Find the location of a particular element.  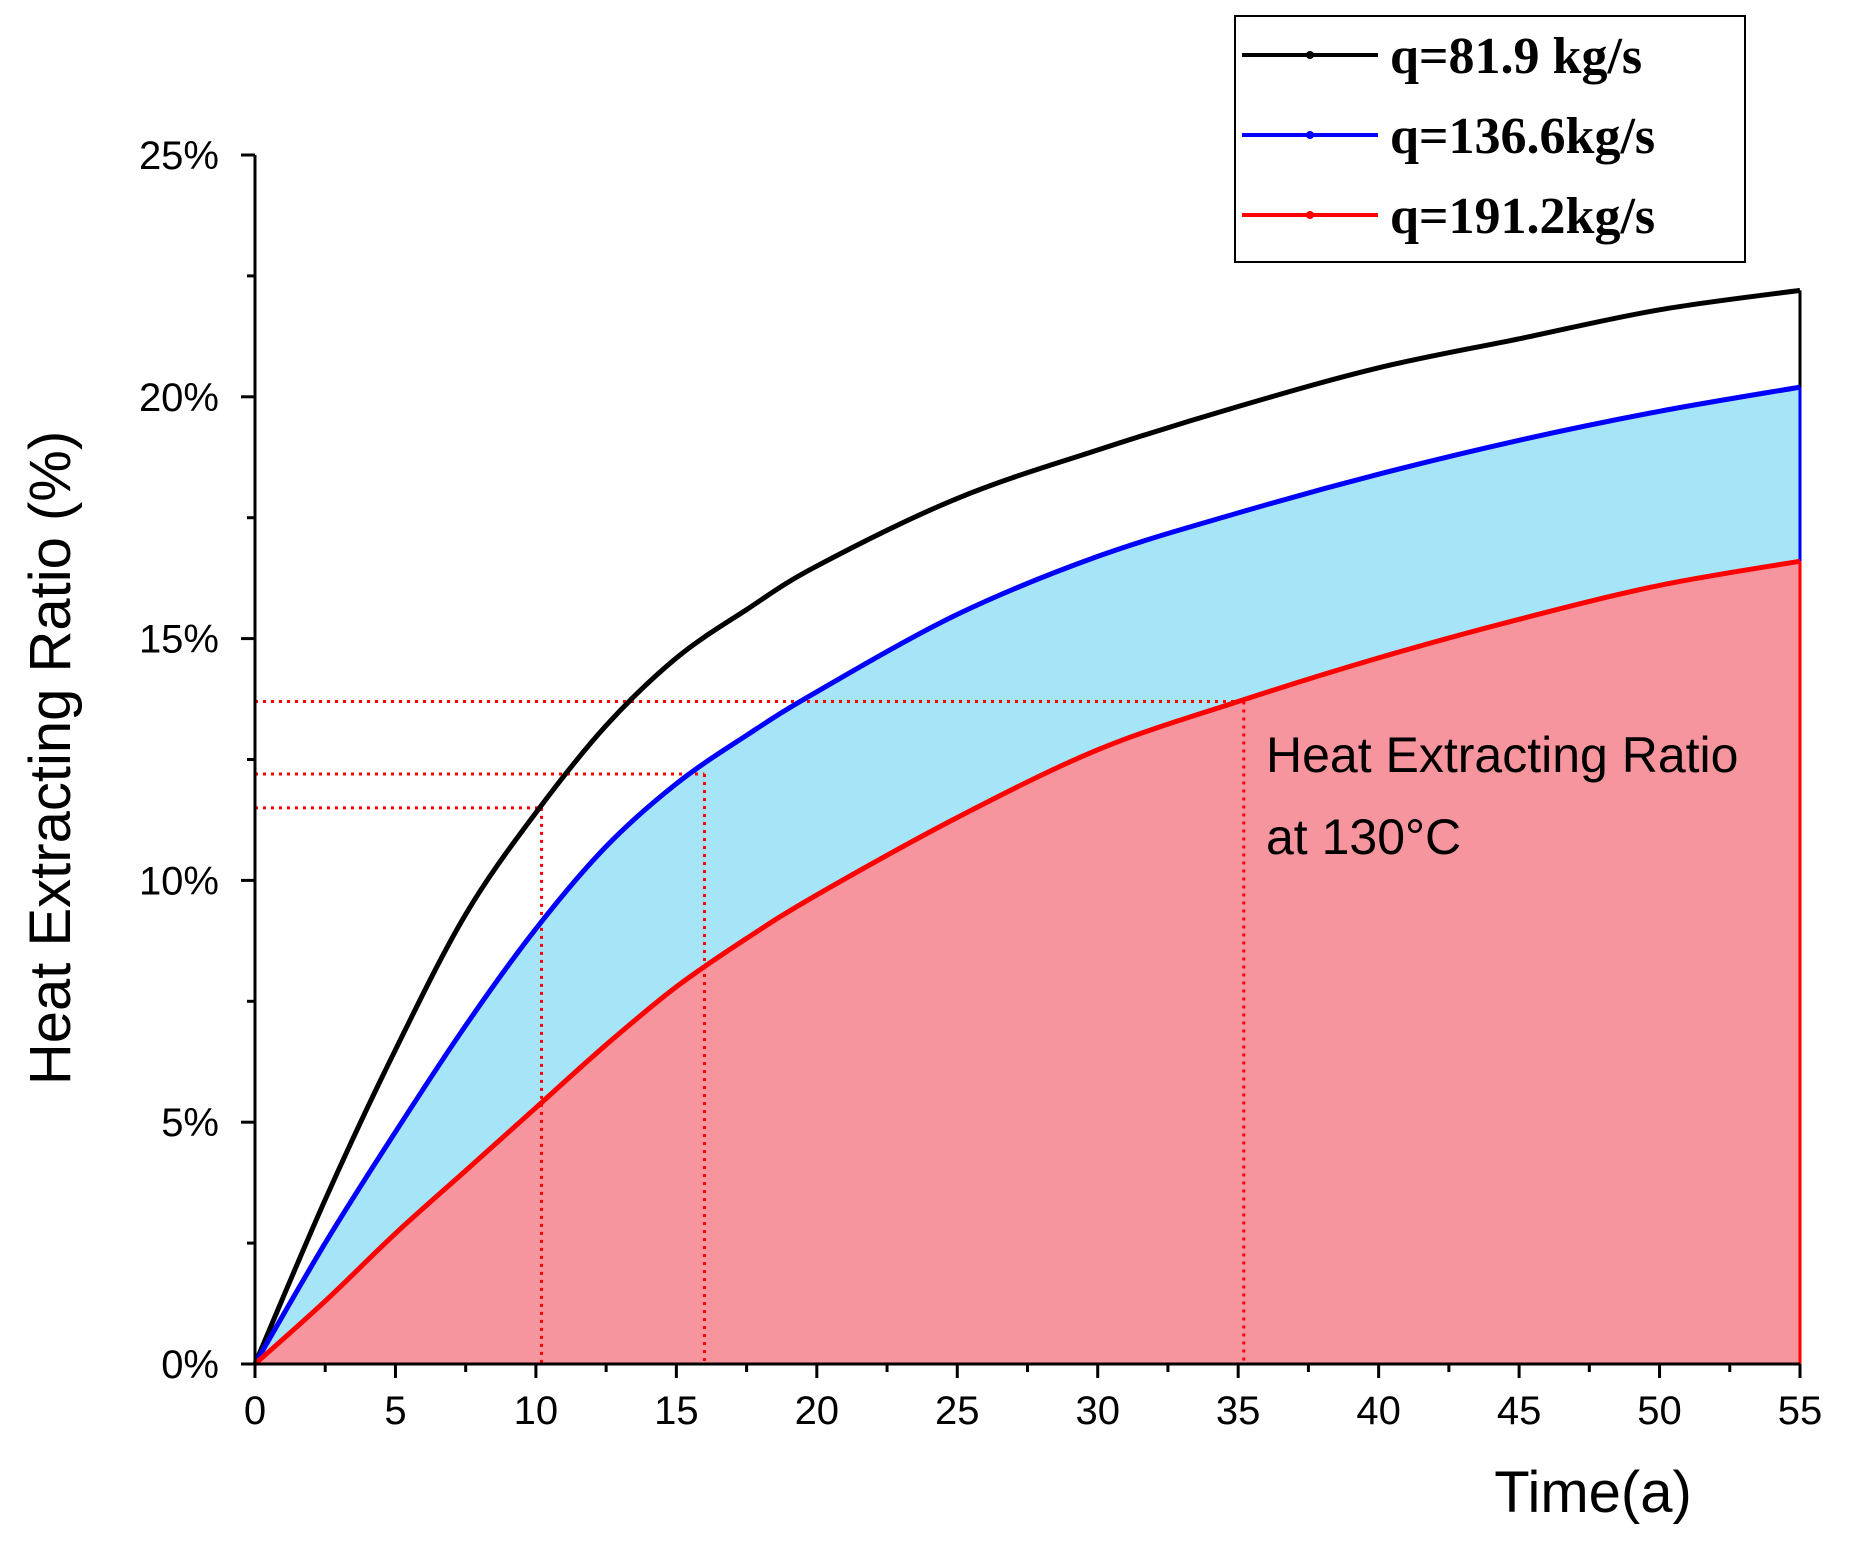

x-axis-title: Time(a) is located at coordinates (1593, 1492).